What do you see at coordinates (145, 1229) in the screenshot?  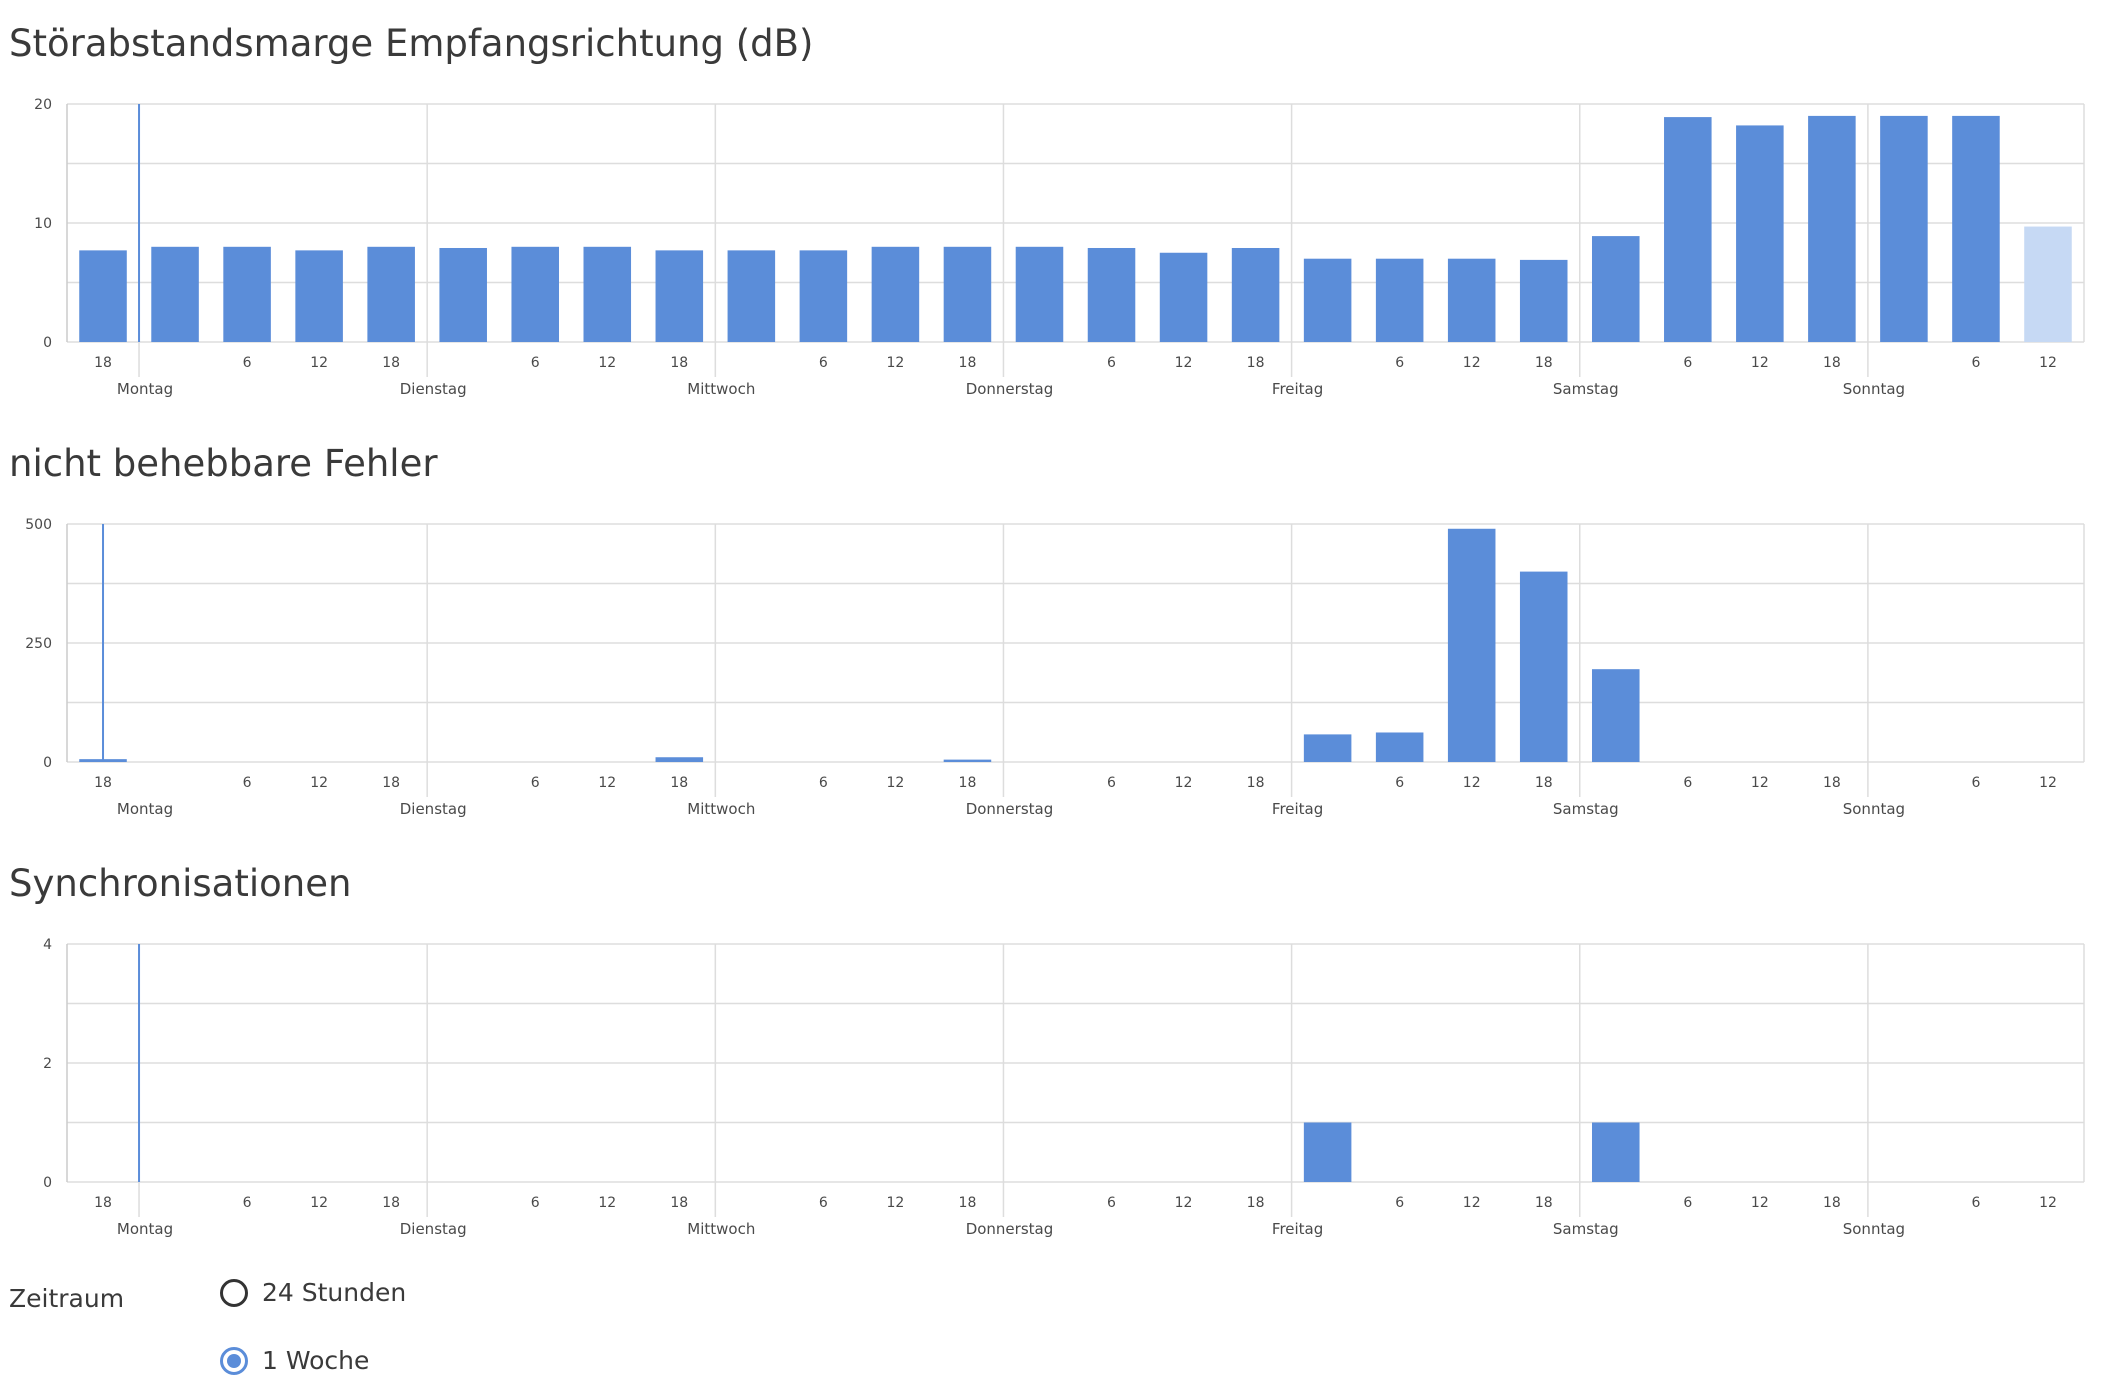 I see `day-label: Montag` at bounding box center [145, 1229].